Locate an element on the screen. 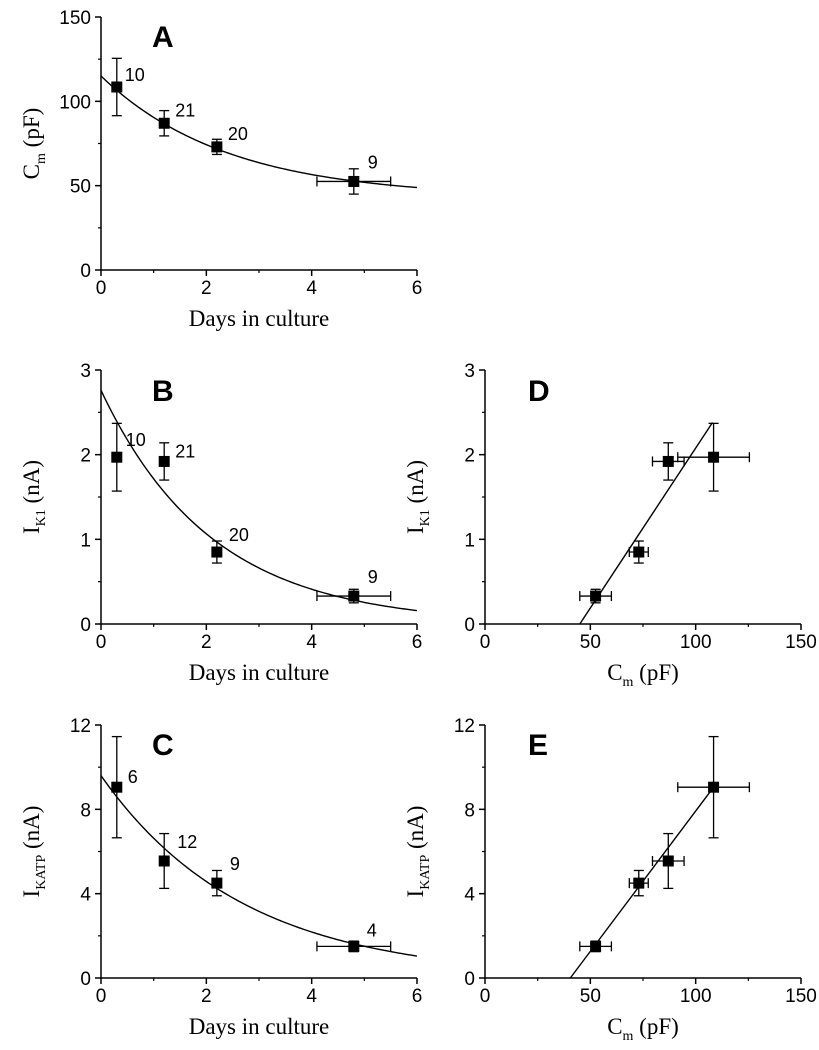  panel-d-y-axis-title-main: I is located at coordinates (415, 530).